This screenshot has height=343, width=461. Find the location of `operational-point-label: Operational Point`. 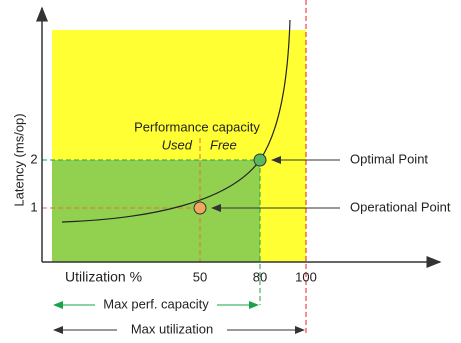

operational-point-label: Operational Point is located at coordinates (400, 206).